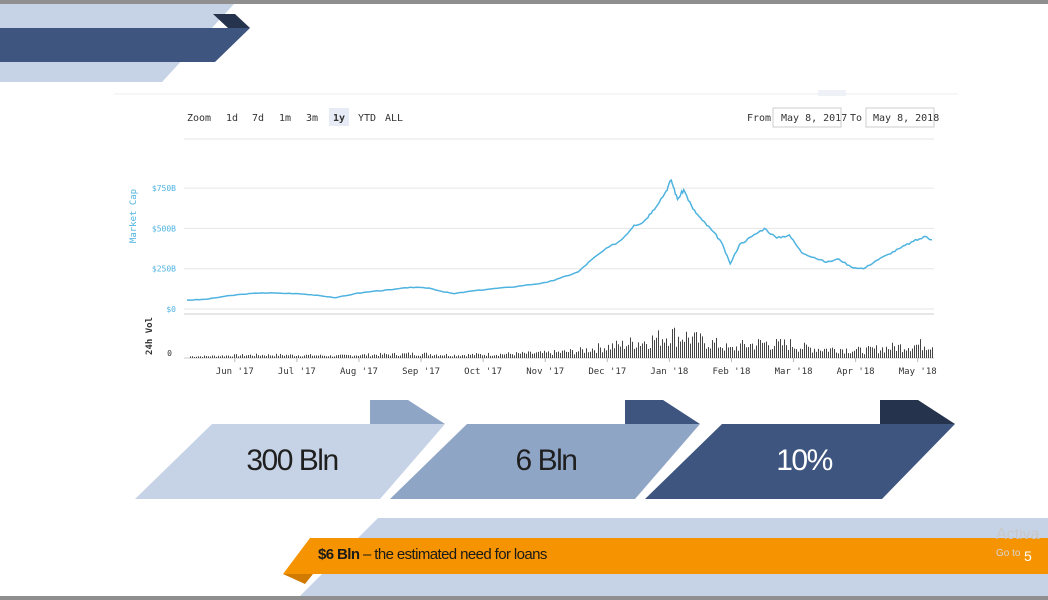  I want to click on to-date-input, so click(900, 117).